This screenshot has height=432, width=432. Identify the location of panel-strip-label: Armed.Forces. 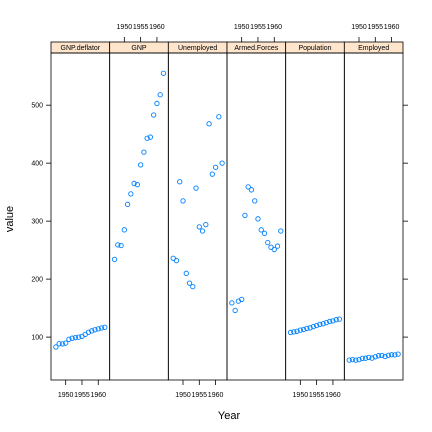
(256, 48).